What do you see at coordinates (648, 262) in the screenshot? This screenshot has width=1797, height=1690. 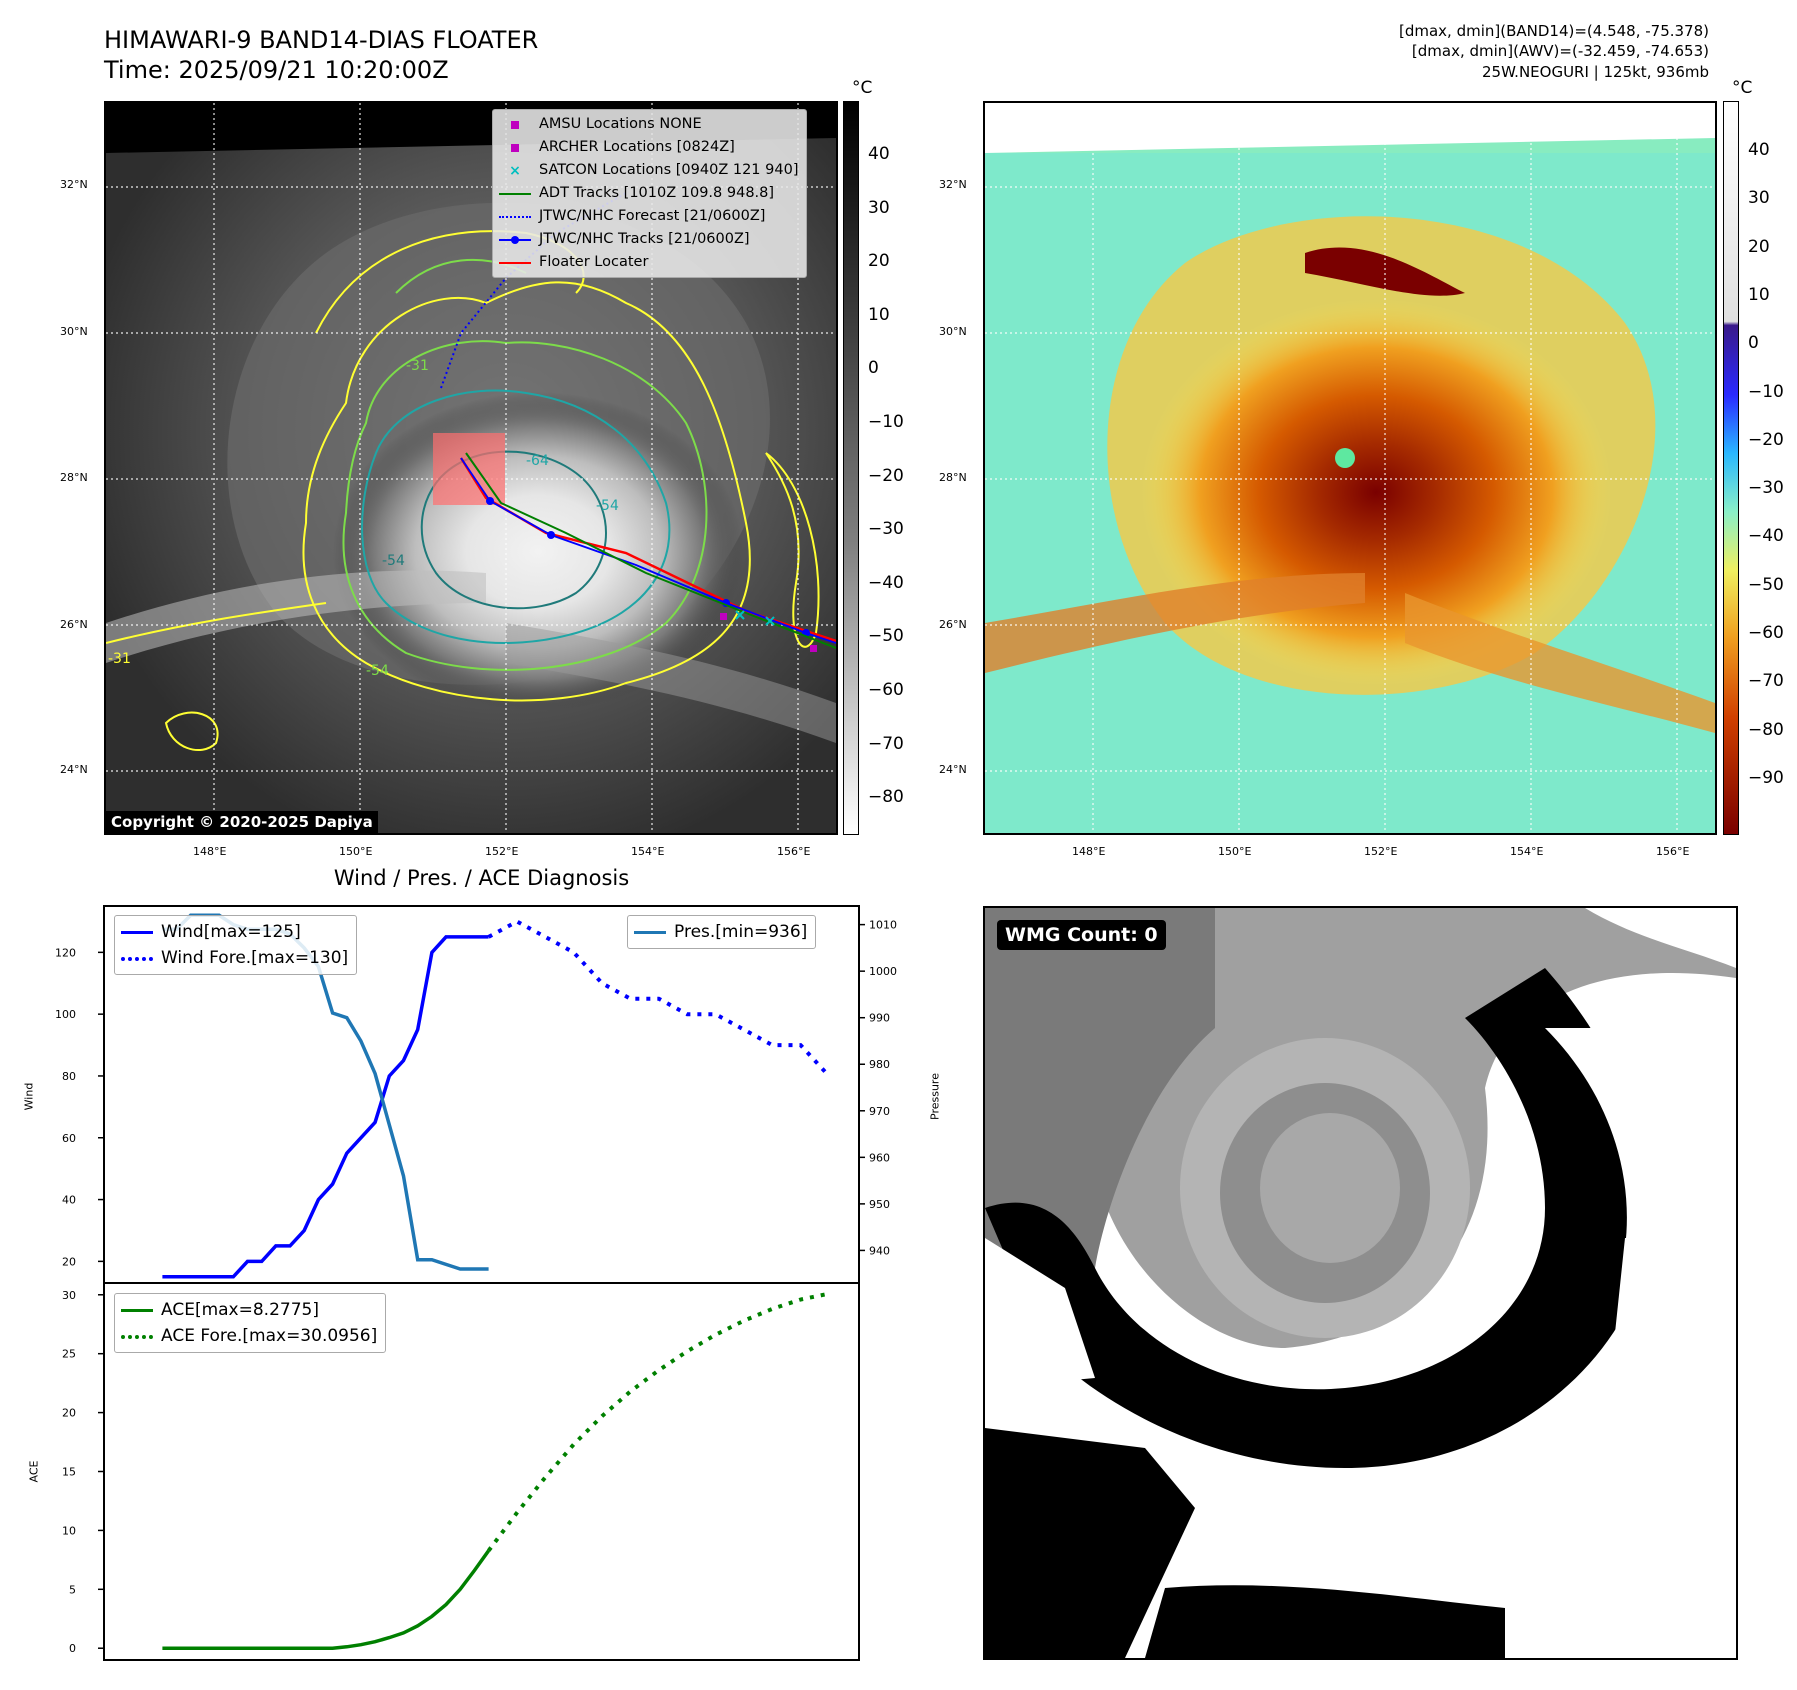 I see `legend-item: Floater Locater` at bounding box center [648, 262].